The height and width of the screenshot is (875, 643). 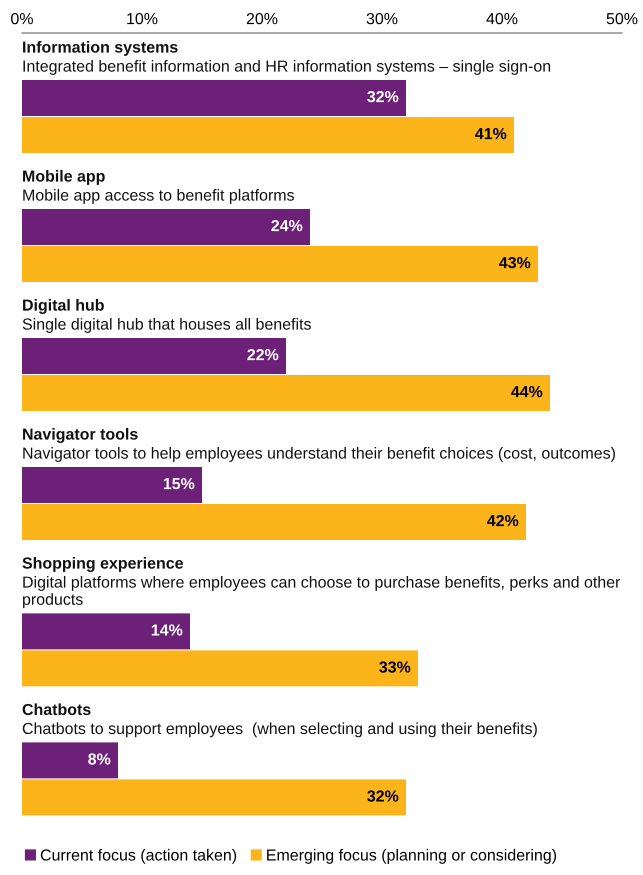 I want to click on x-tick-label: 50%, so click(x=622, y=18).